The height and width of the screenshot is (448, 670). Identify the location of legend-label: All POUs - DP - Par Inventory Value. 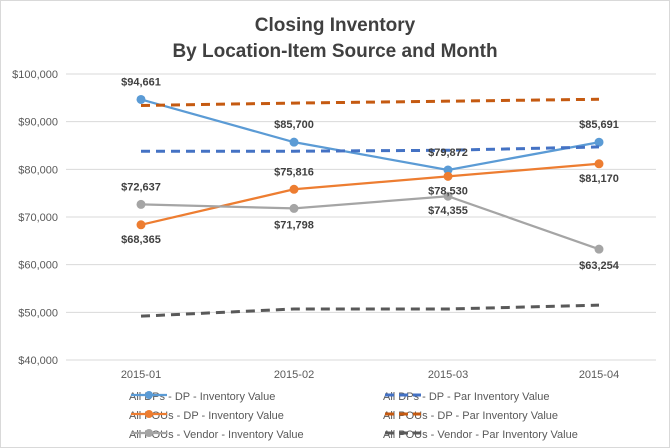
(471, 416).